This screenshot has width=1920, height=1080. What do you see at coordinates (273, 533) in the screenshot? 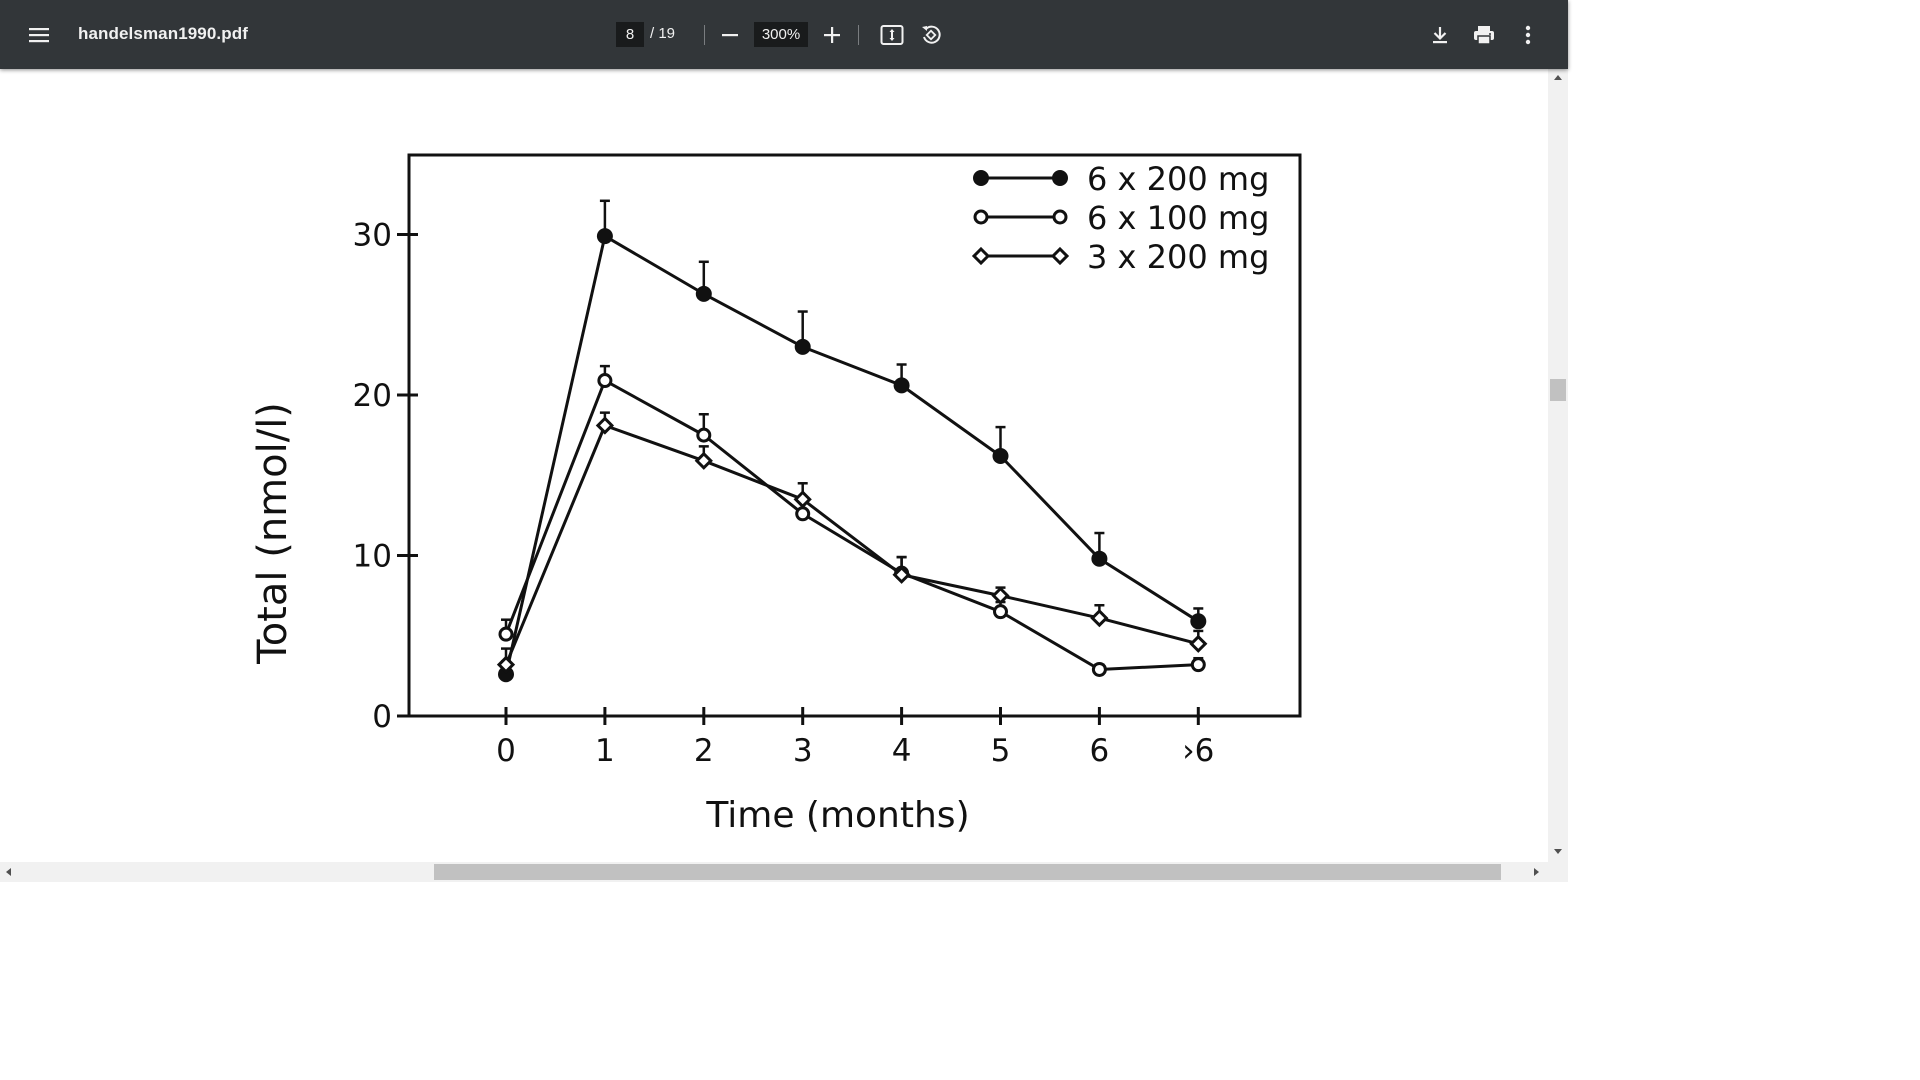
I see `y-axis-label: Total (nmol/l)` at bounding box center [273, 533].